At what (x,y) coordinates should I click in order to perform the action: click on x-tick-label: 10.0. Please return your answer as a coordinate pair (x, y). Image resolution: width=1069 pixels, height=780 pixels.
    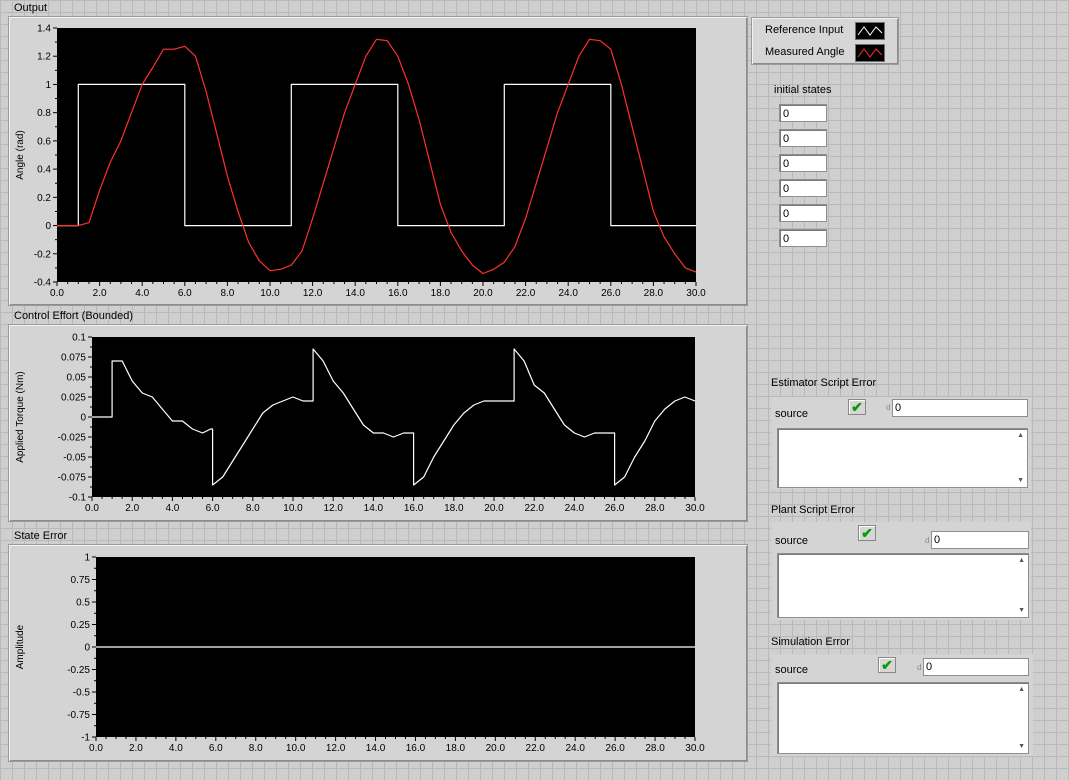
    Looking at the image, I should click on (293, 508).